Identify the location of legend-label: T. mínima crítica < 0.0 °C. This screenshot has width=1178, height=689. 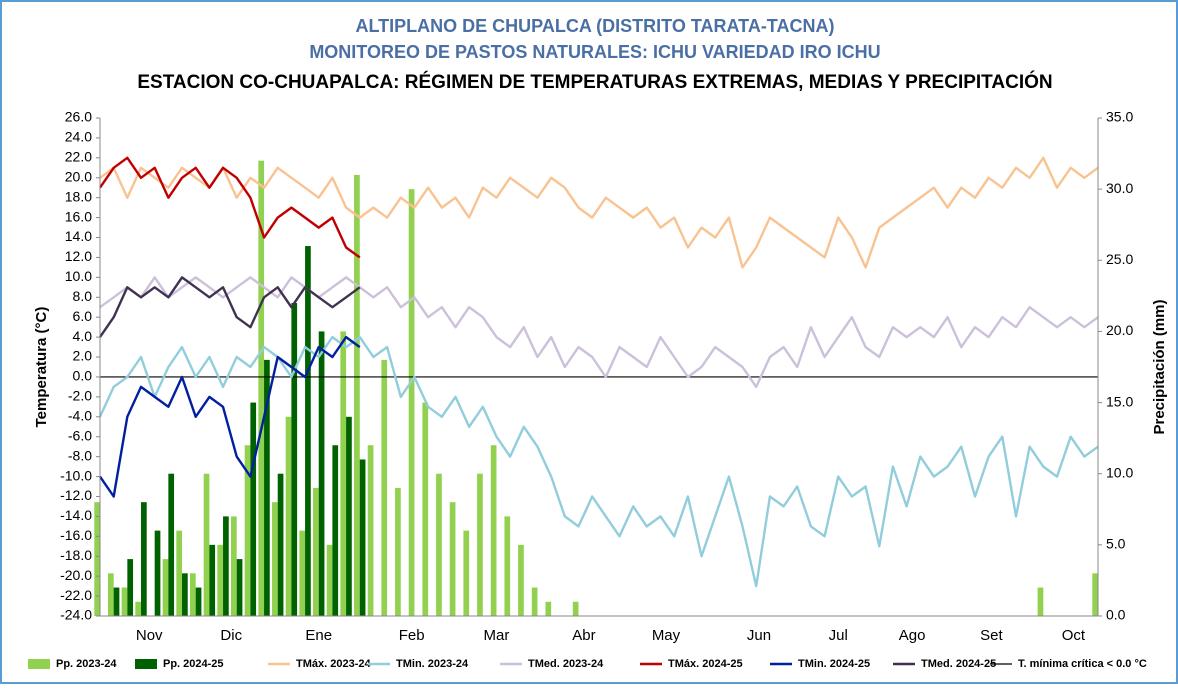
(1082, 664).